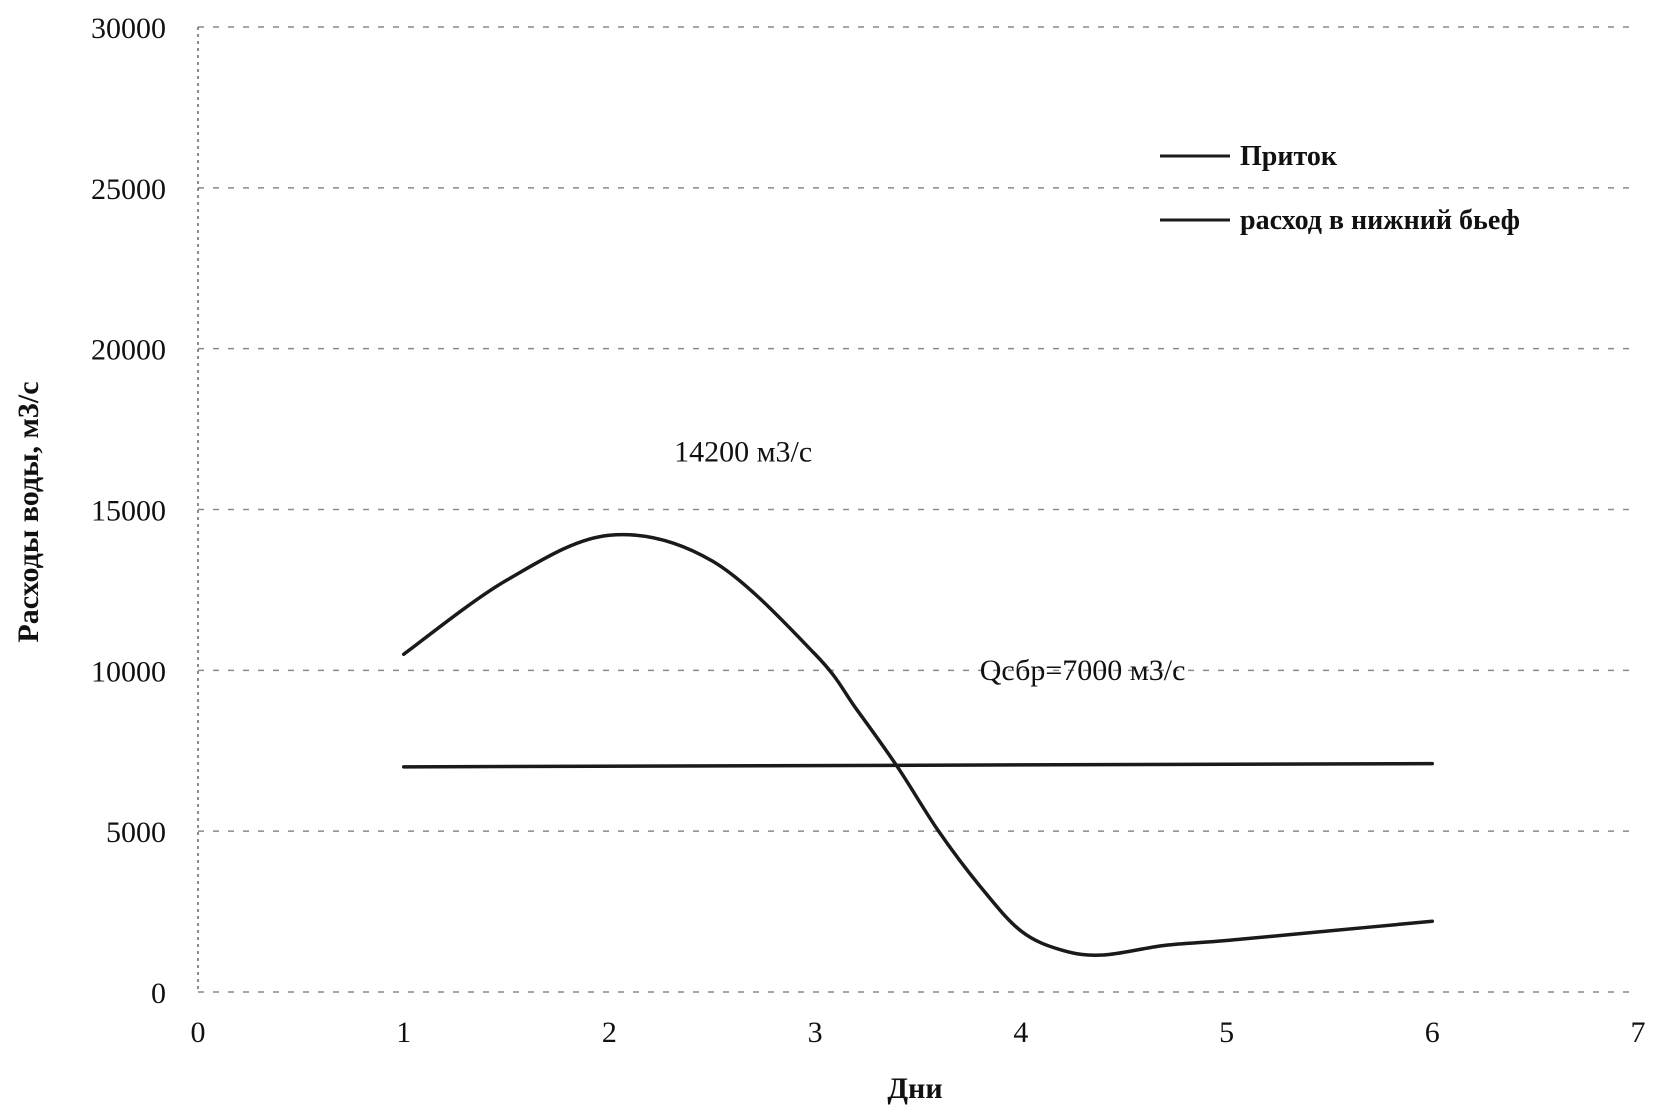 The width and height of the screenshot is (1654, 1113). What do you see at coordinates (1638, 1032) in the screenshot?
I see `x-tick-label: 7` at bounding box center [1638, 1032].